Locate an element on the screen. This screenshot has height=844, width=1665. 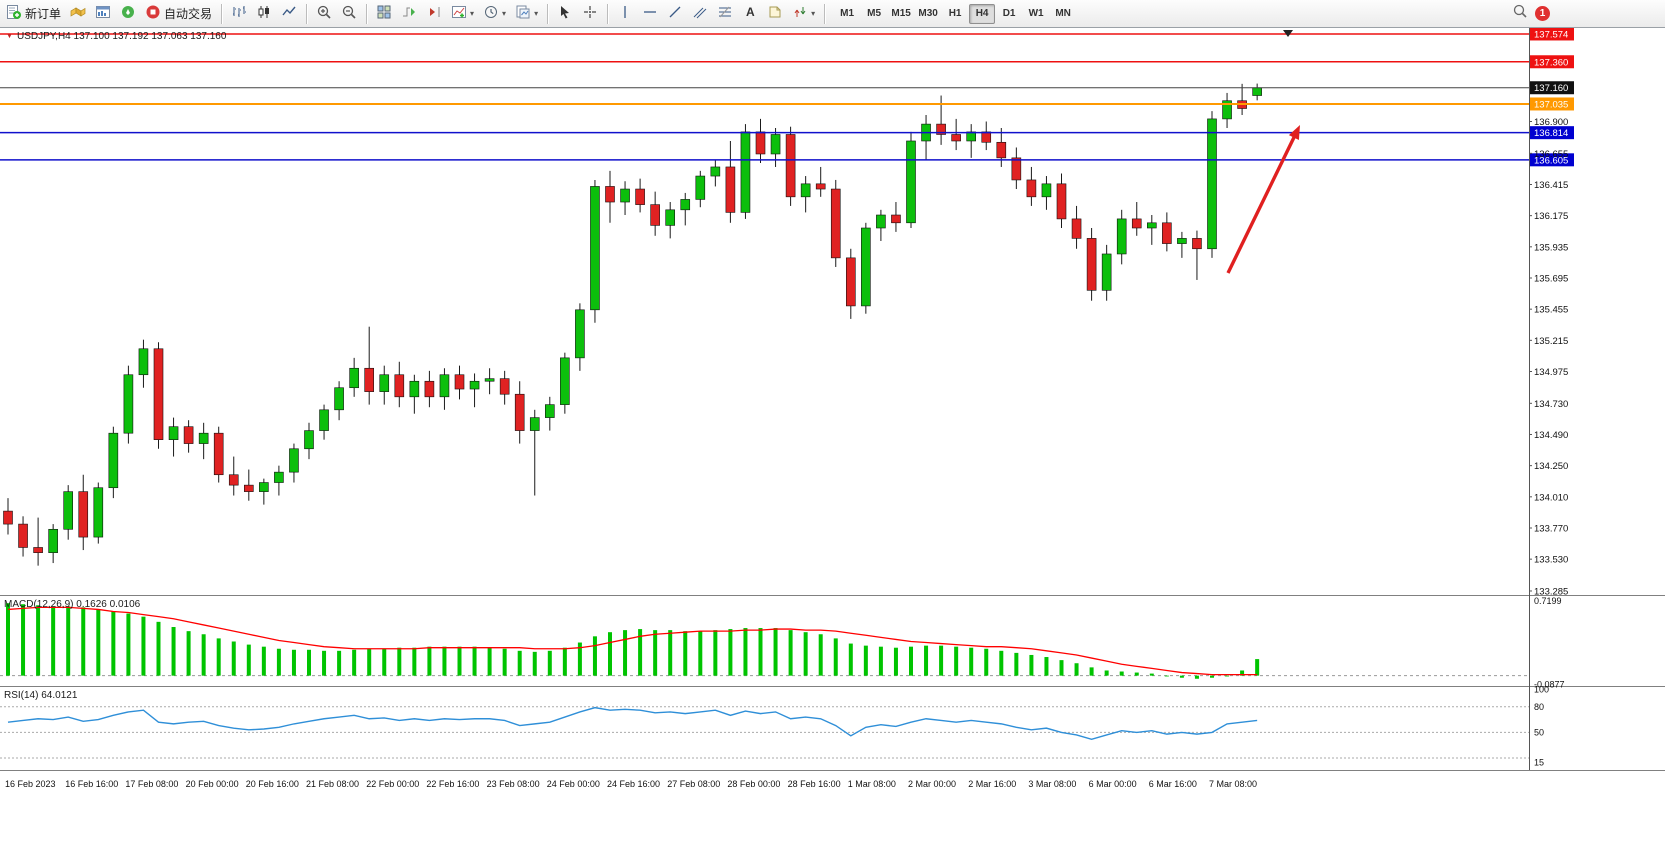
trend-arrow is located at coordinates (1263, 199).